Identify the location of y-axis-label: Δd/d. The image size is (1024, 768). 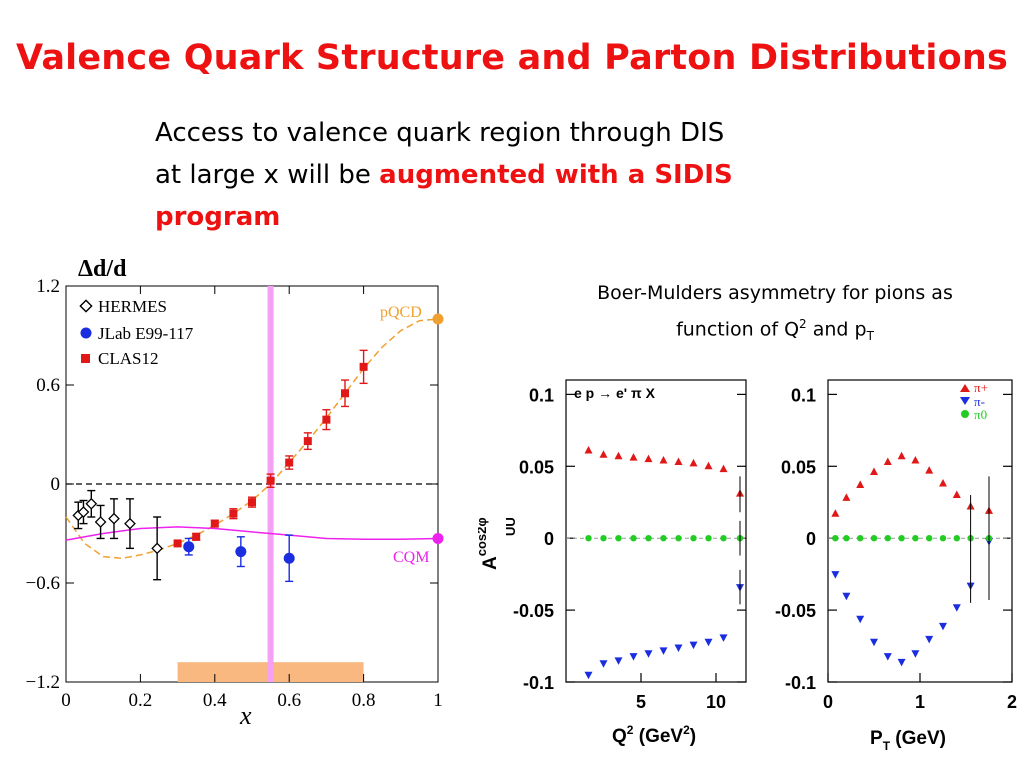
(102, 269).